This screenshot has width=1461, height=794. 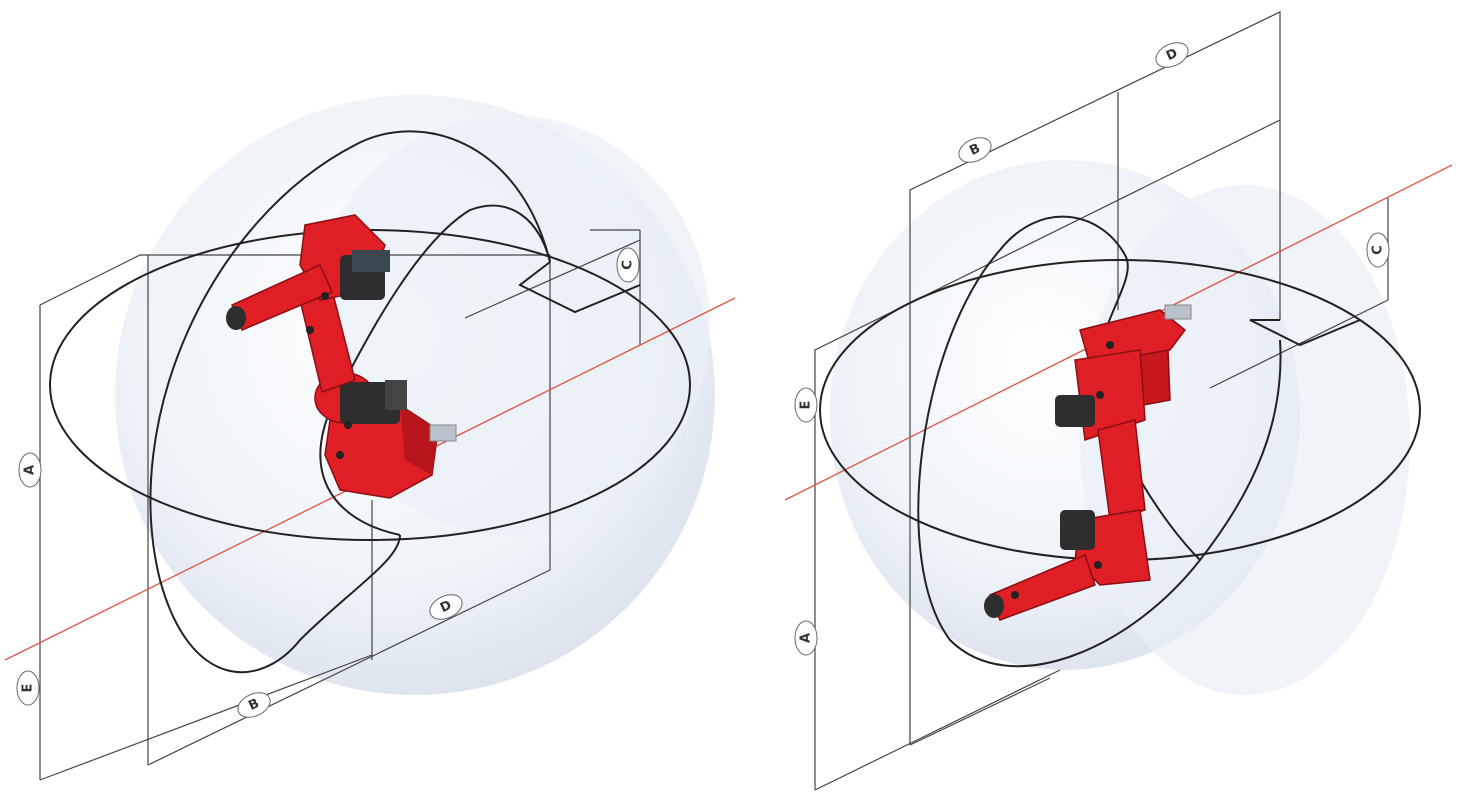 I want to click on right-label-e: E, so click(x=806, y=405).